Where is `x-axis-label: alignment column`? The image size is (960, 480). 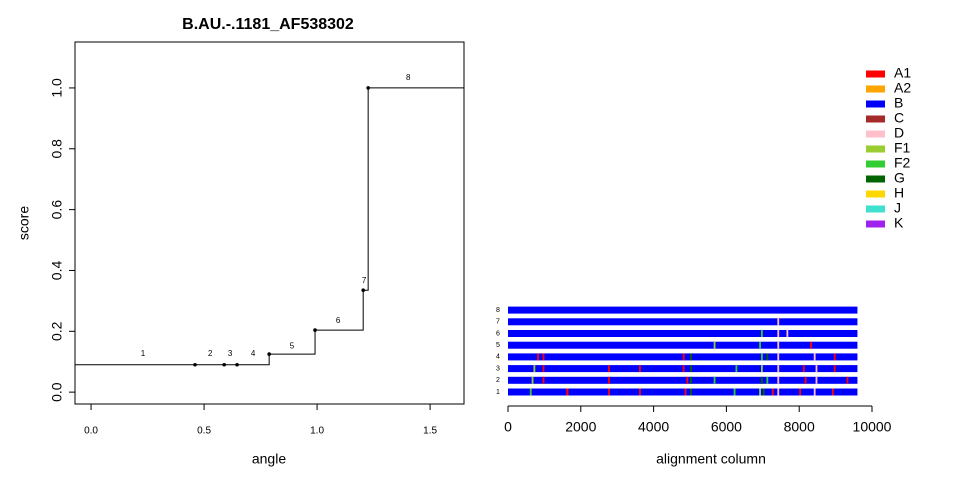 x-axis-label: alignment column is located at coordinates (711, 459).